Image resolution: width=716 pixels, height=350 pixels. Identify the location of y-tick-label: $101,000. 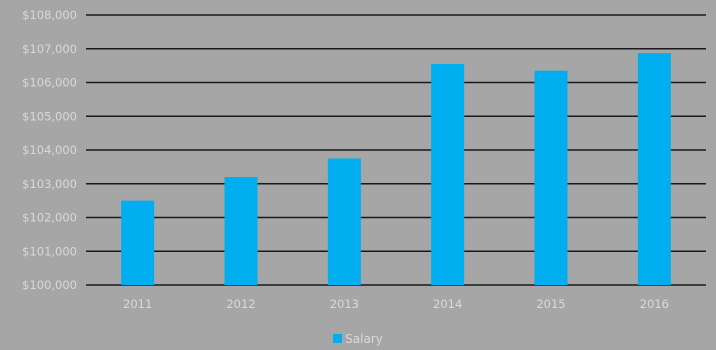
(49, 251).